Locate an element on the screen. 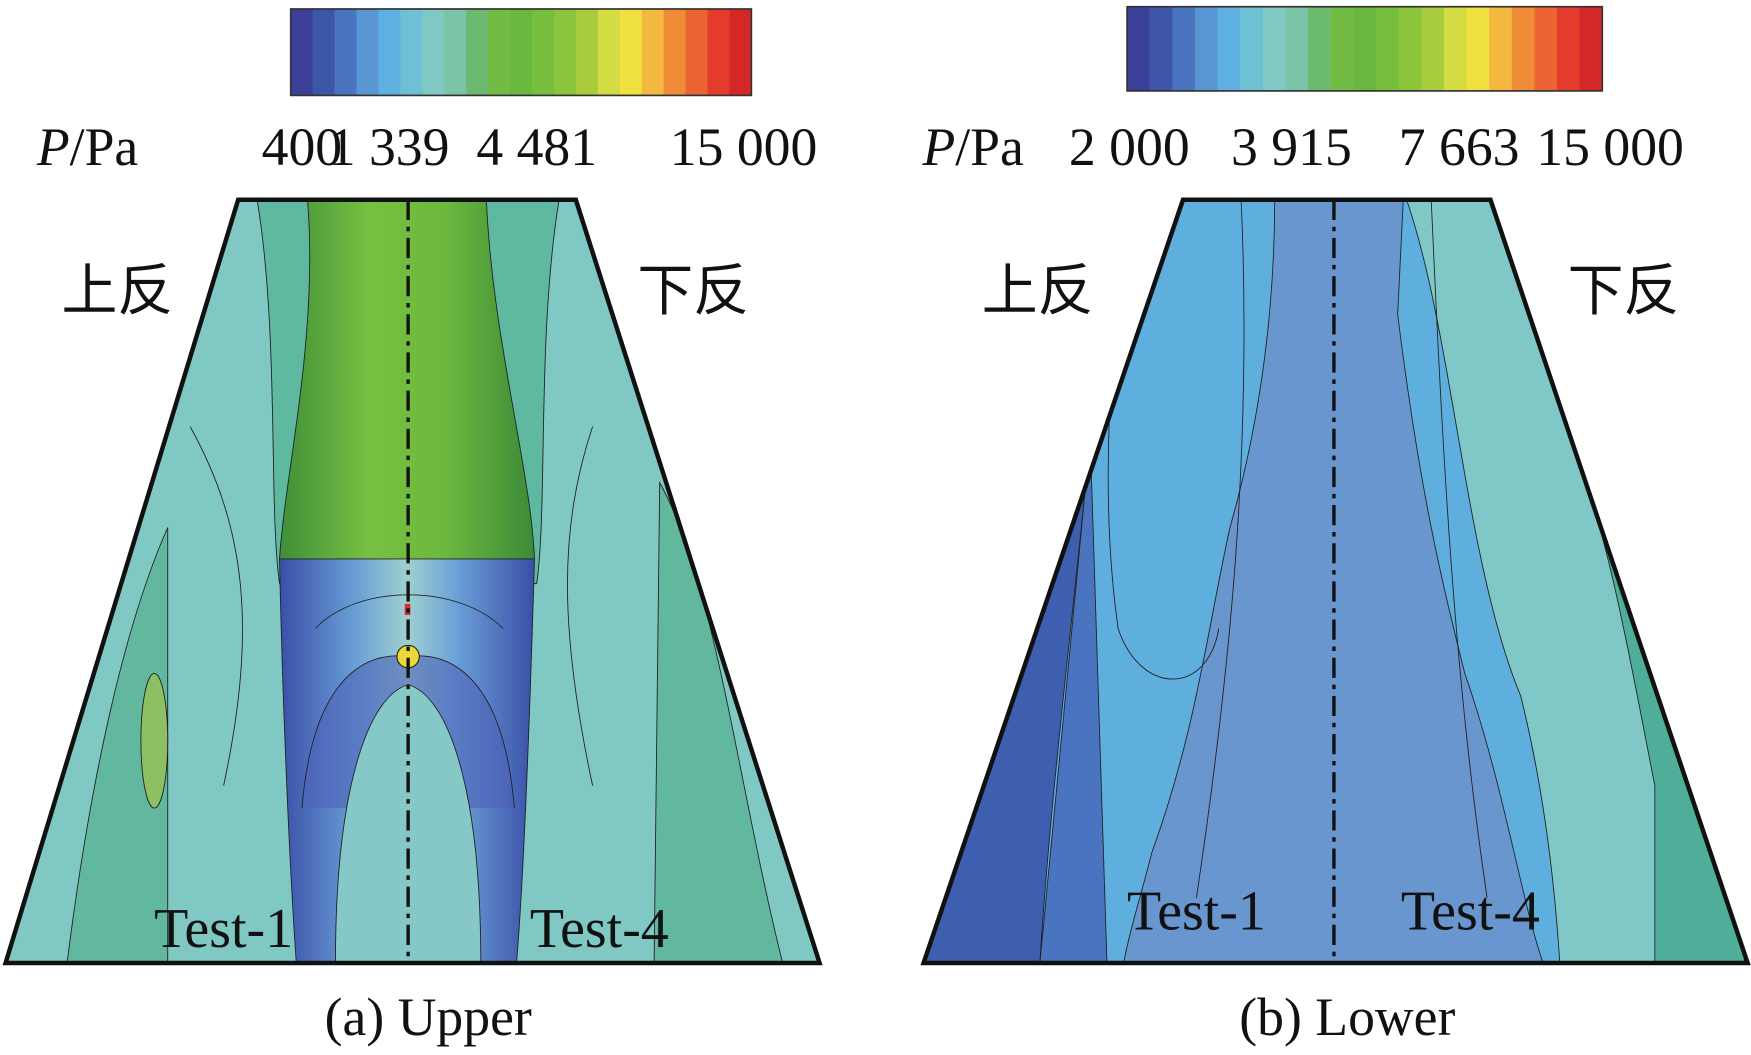 This screenshot has width=1751, height=1055. colorbar-tick-label: 2 000 is located at coordinates (1129, 147).